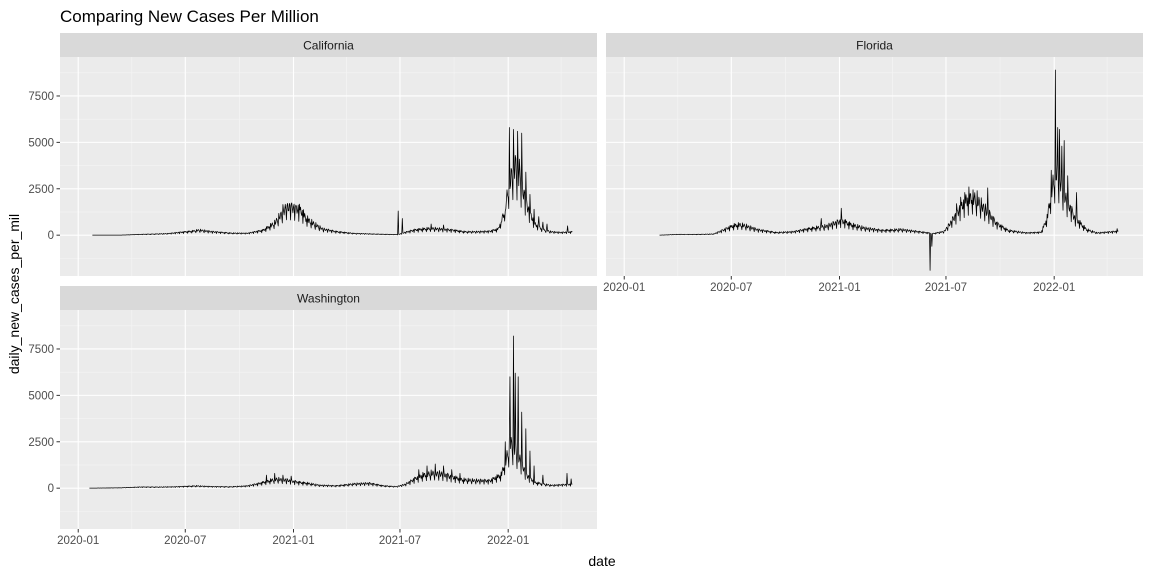 The image size is (1152, 576). I want to click on facet-label-california: California, so click(328, 46).